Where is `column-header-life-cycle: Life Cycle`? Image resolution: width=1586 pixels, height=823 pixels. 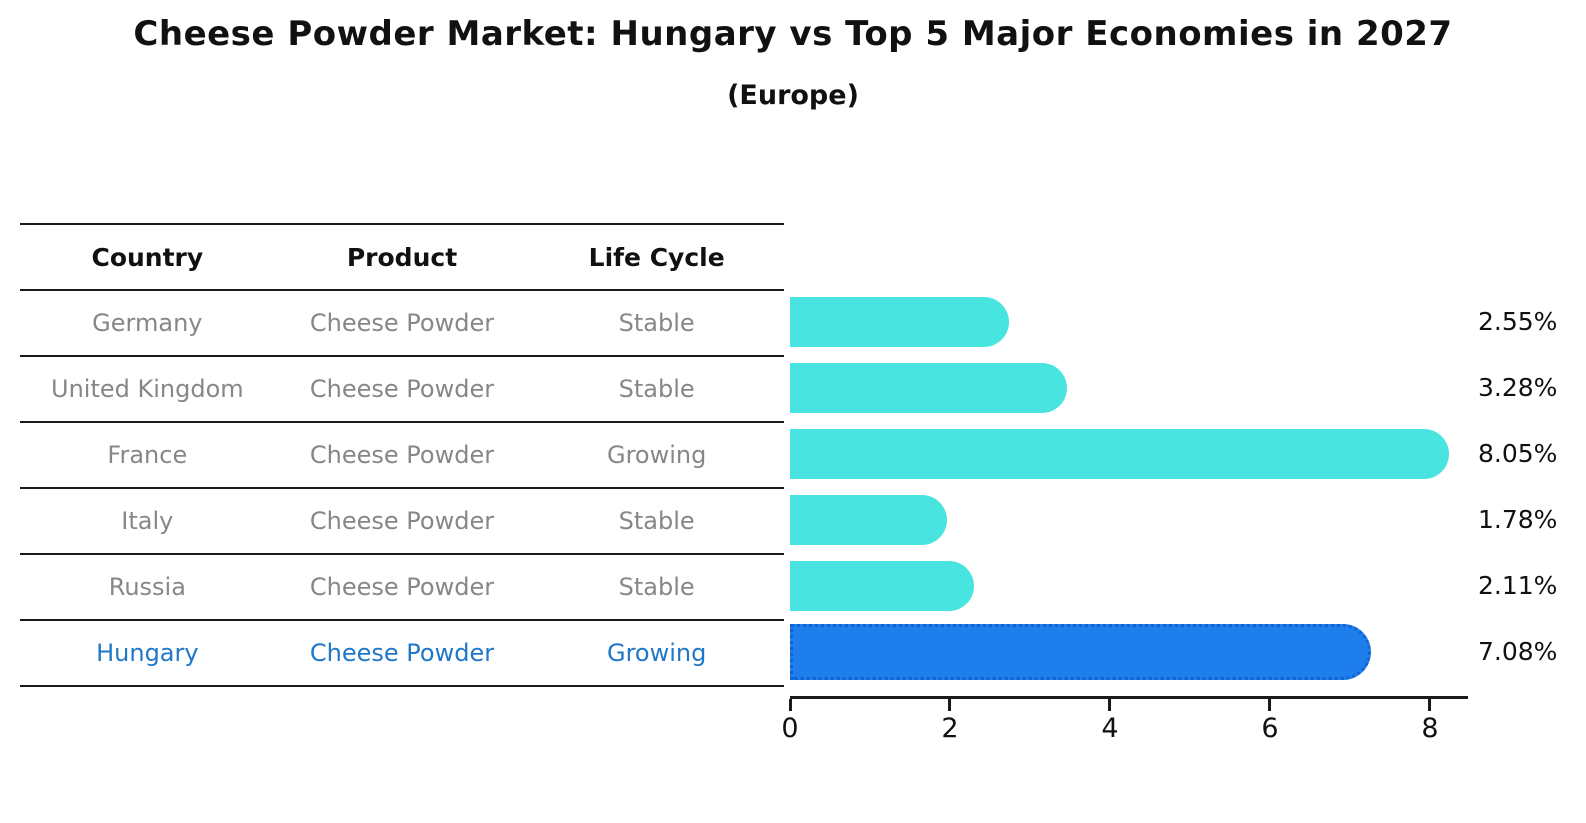 column-header-life-cycle: Life Cycle is located at coordinates (656, 257).